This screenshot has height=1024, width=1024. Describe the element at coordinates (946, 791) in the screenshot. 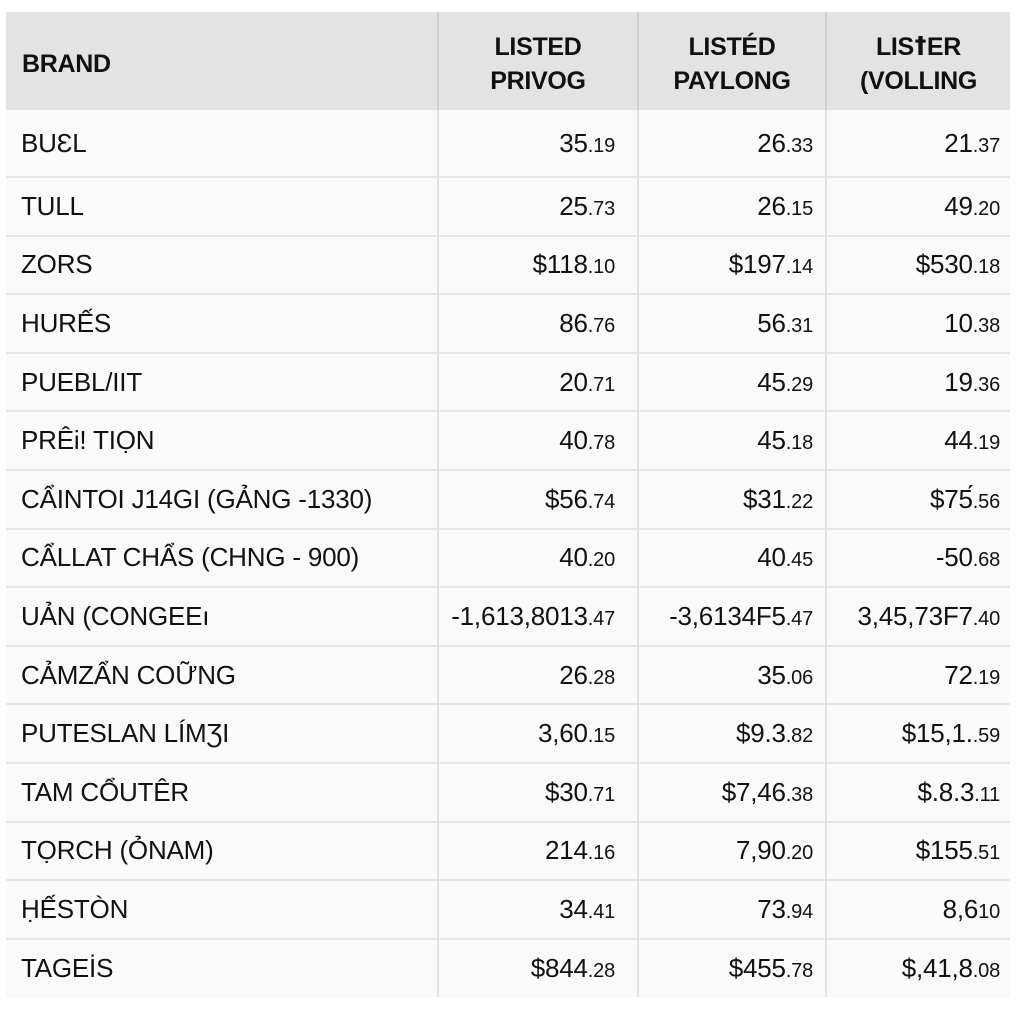

I see `value-integer-part: $.8.3` at that location.